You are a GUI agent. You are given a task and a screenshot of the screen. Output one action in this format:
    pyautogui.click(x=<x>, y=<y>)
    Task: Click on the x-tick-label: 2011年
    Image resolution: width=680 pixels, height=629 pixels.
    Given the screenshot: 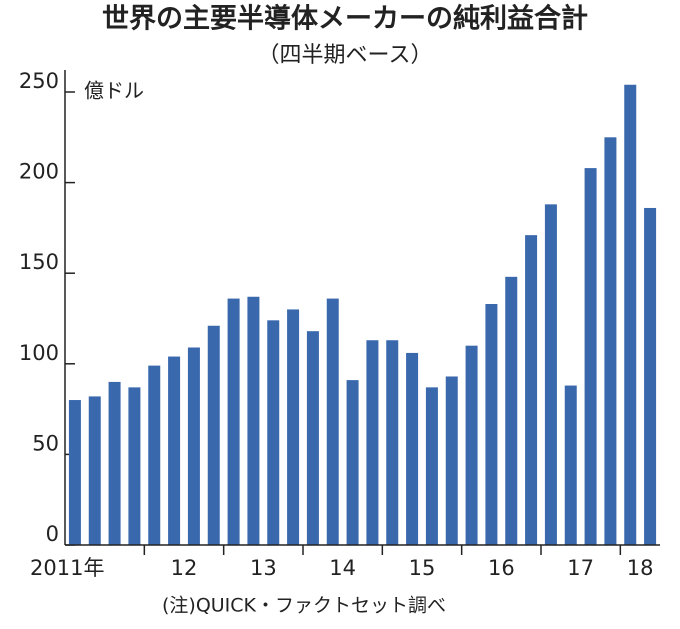 What is the action you would take?
    pyautogui.click(x=67, y=568)
    